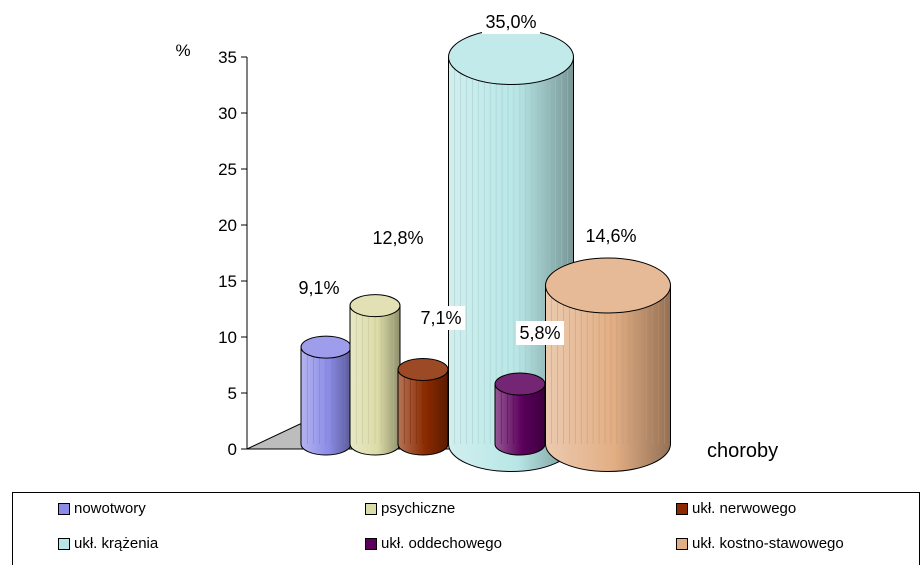 The image size is (924, 565). I want to click on legend-item: psychiczne, so click(410, 508).